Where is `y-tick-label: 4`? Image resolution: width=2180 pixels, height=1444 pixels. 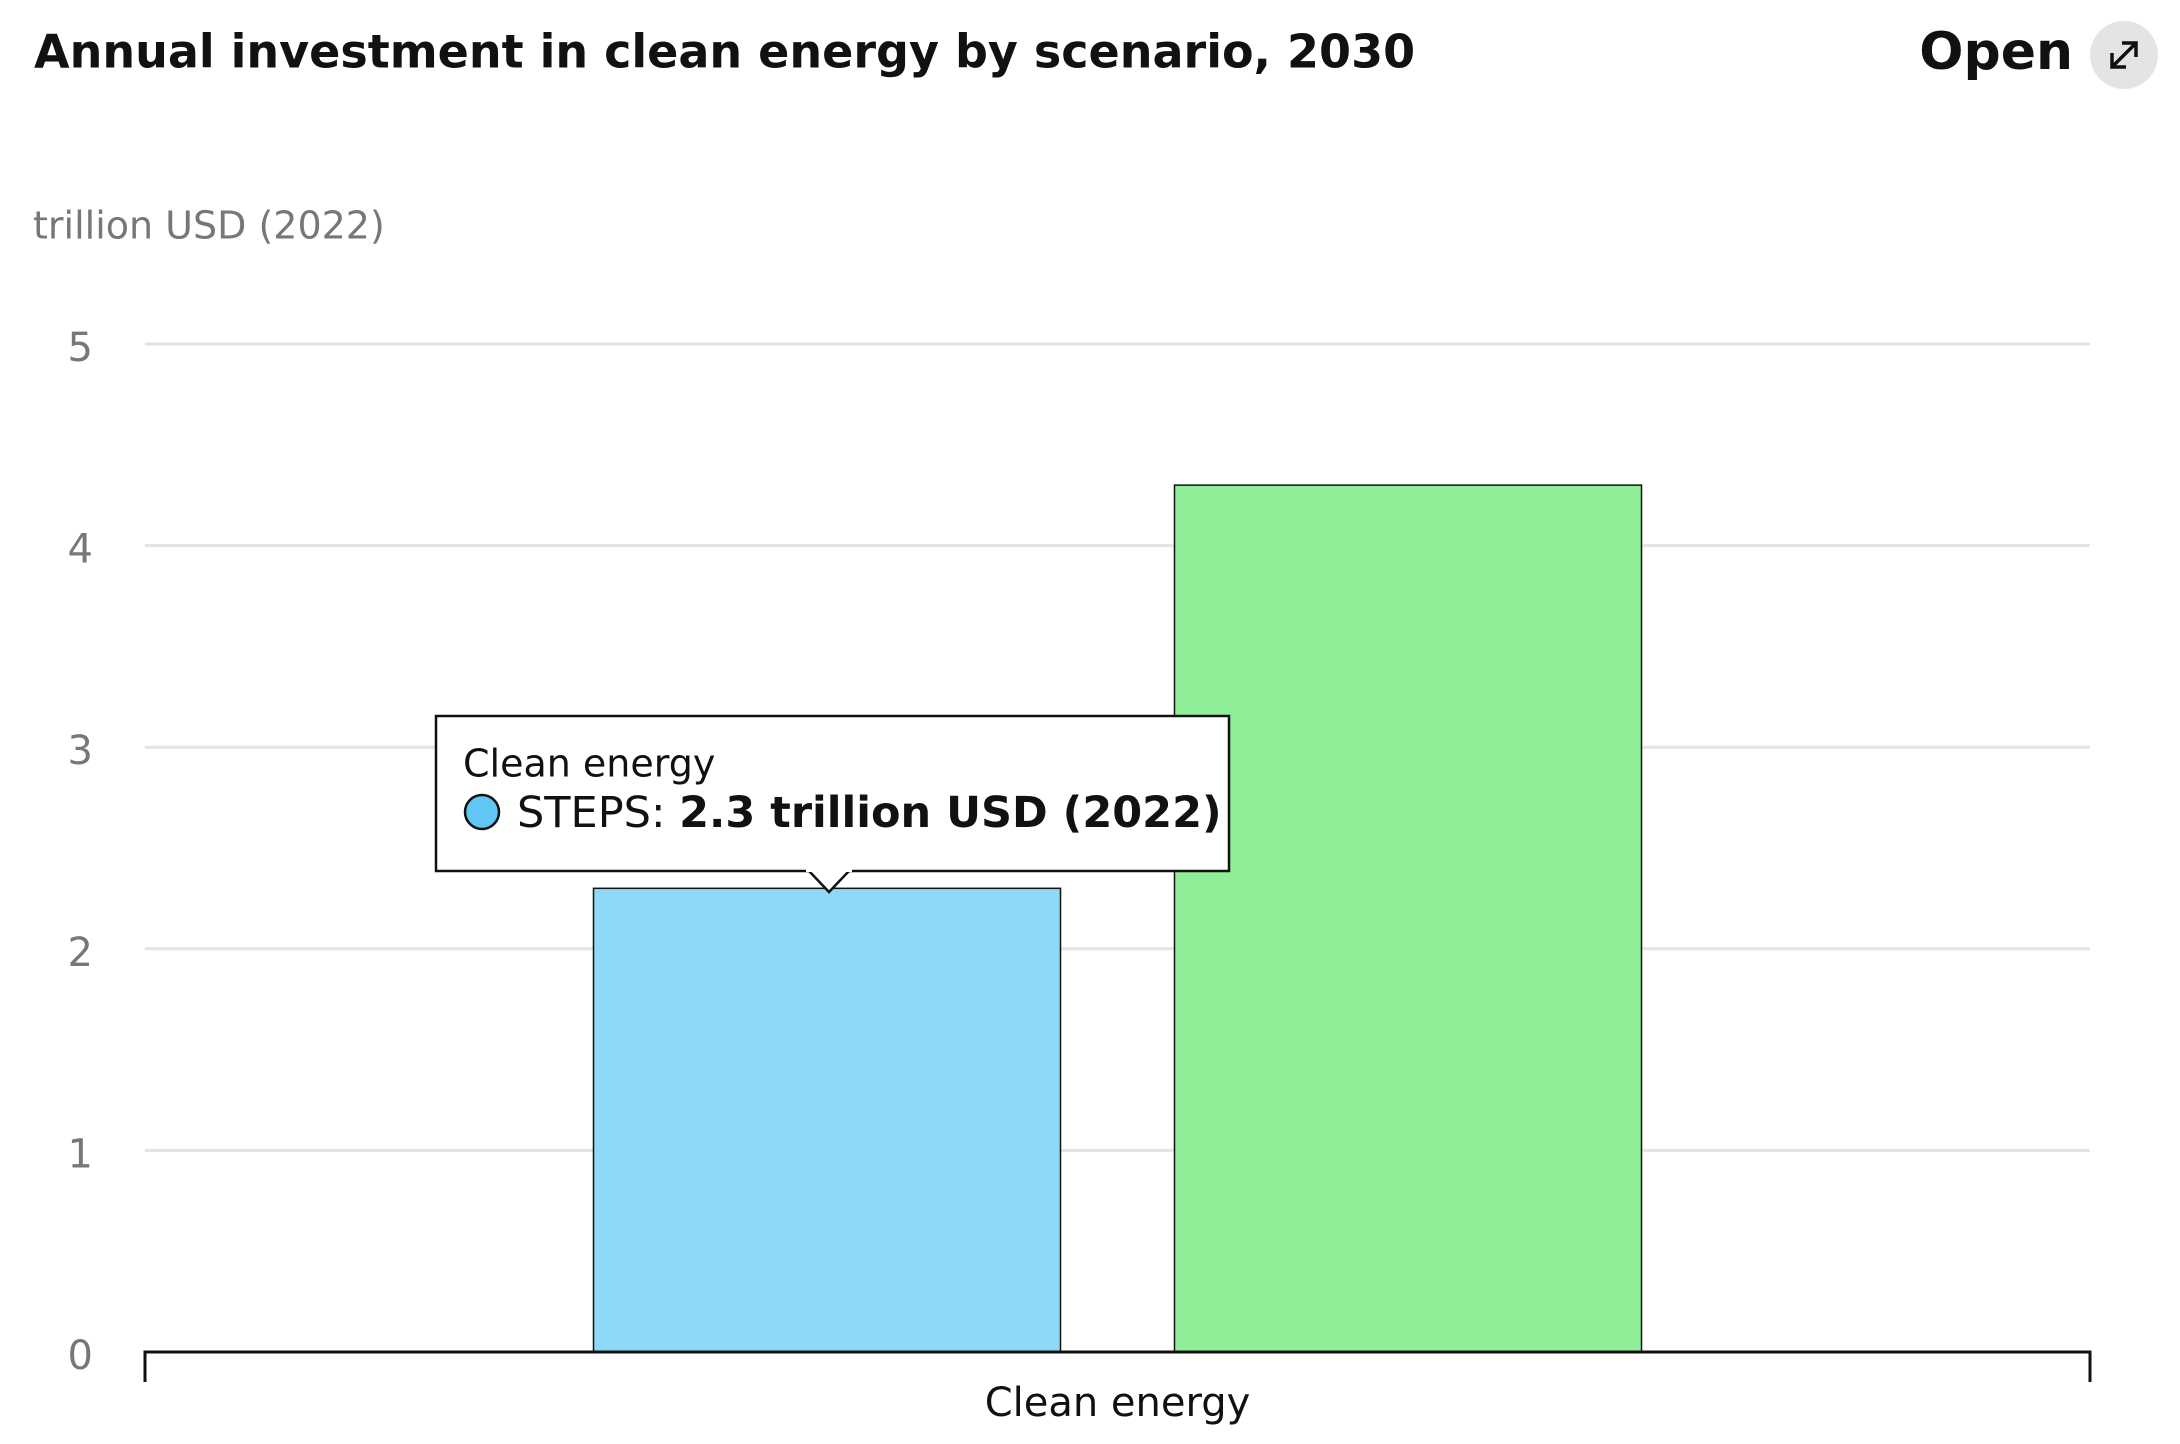
y-tick-label: 4 is located at coordinates (80, 550).